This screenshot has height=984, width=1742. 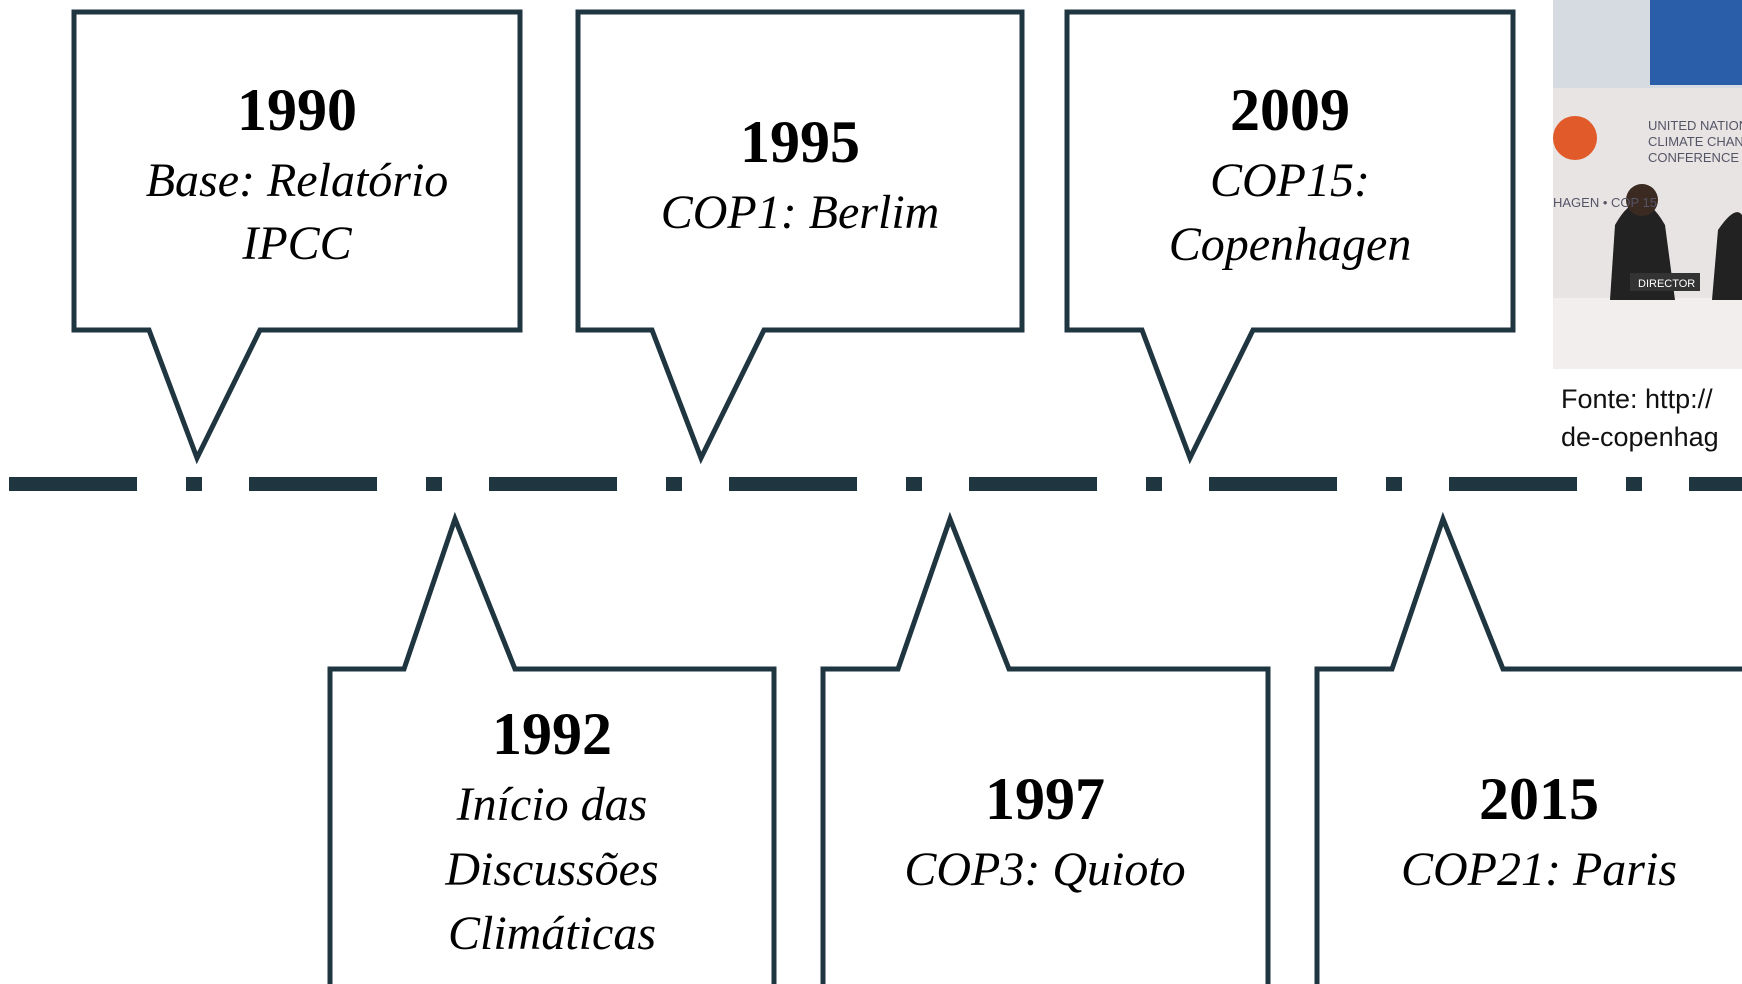 What do you see at coordinates (297, 110) in the screenshot?
I see `event-year: 1990` at bounding box center [297, 110].